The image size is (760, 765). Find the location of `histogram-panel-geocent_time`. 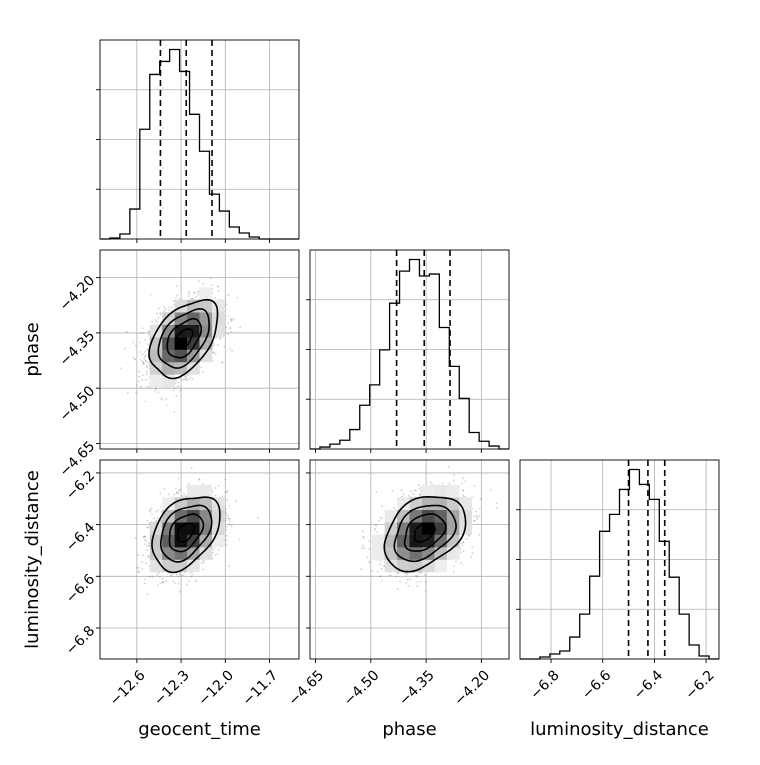

histogram-panel-geocent_time is located at coordinates (198, 141).